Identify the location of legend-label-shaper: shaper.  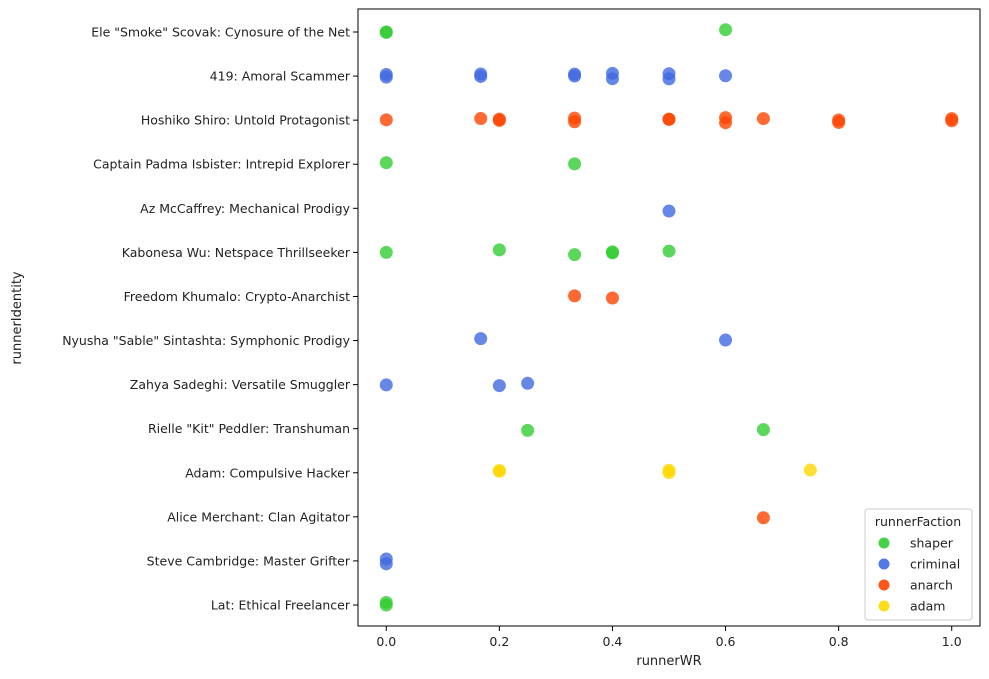
(932, 543).